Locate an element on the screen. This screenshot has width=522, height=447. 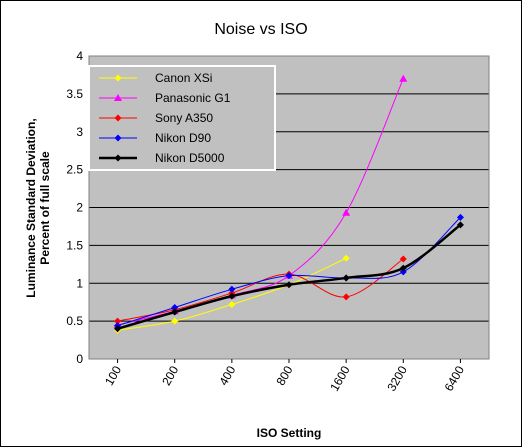
y-tick-label: 2 is located at coordinates (79, 208).